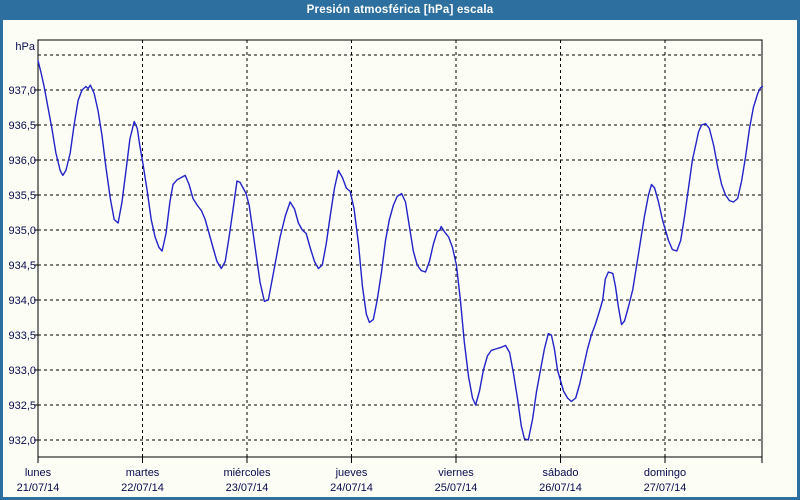 This screenshot has height=500, width=800. What do you see at coordinates (143, 473) in the screenshot?
I see `x-axis-day-label: martes` at bounding box center [143, 473].